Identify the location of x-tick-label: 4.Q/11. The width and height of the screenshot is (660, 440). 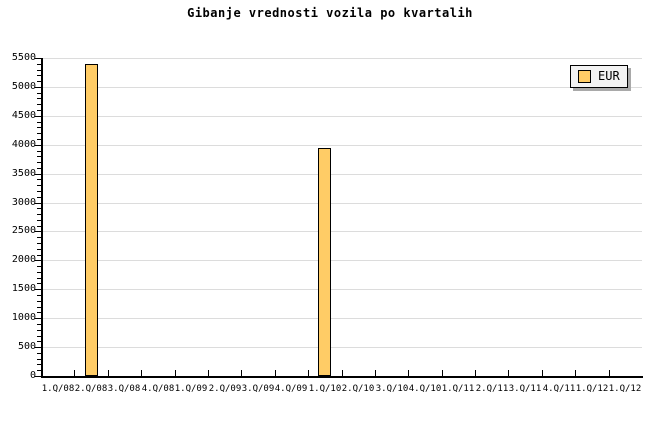
(559, 389).